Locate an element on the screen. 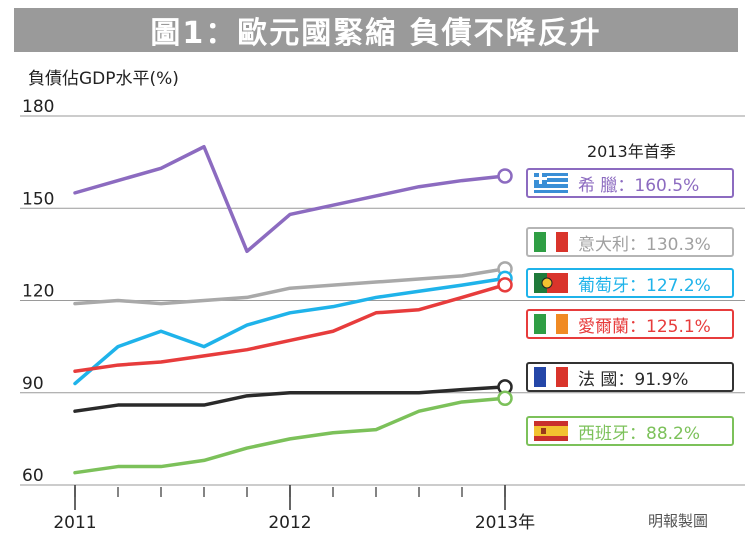 The height and width of the screenshot is (540, 753). legend-item-ireland: 愛爾蘭：125.1% is located at coordinates (630, 324).